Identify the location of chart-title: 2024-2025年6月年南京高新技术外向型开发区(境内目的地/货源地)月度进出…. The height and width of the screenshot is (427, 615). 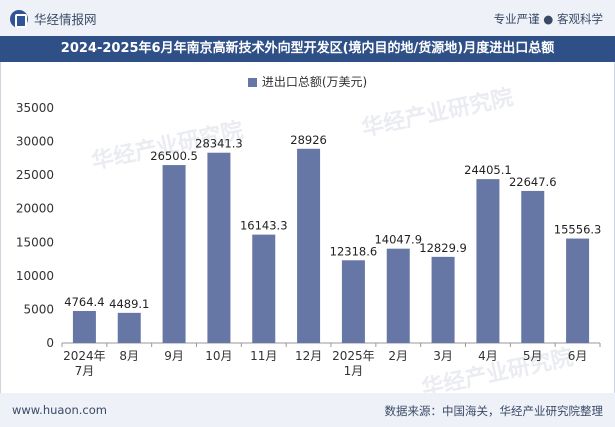
(307, 49).